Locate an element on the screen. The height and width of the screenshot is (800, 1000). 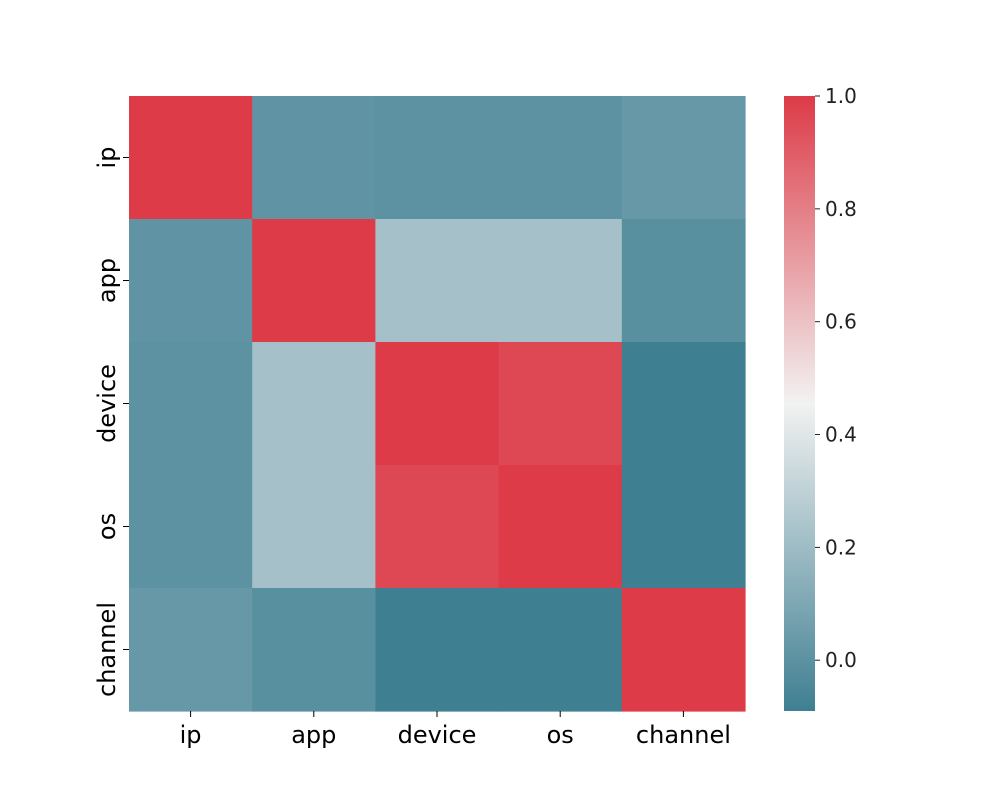
colorbar-tick-label-1.0: 1.0 is located at coordinates (841, 96).